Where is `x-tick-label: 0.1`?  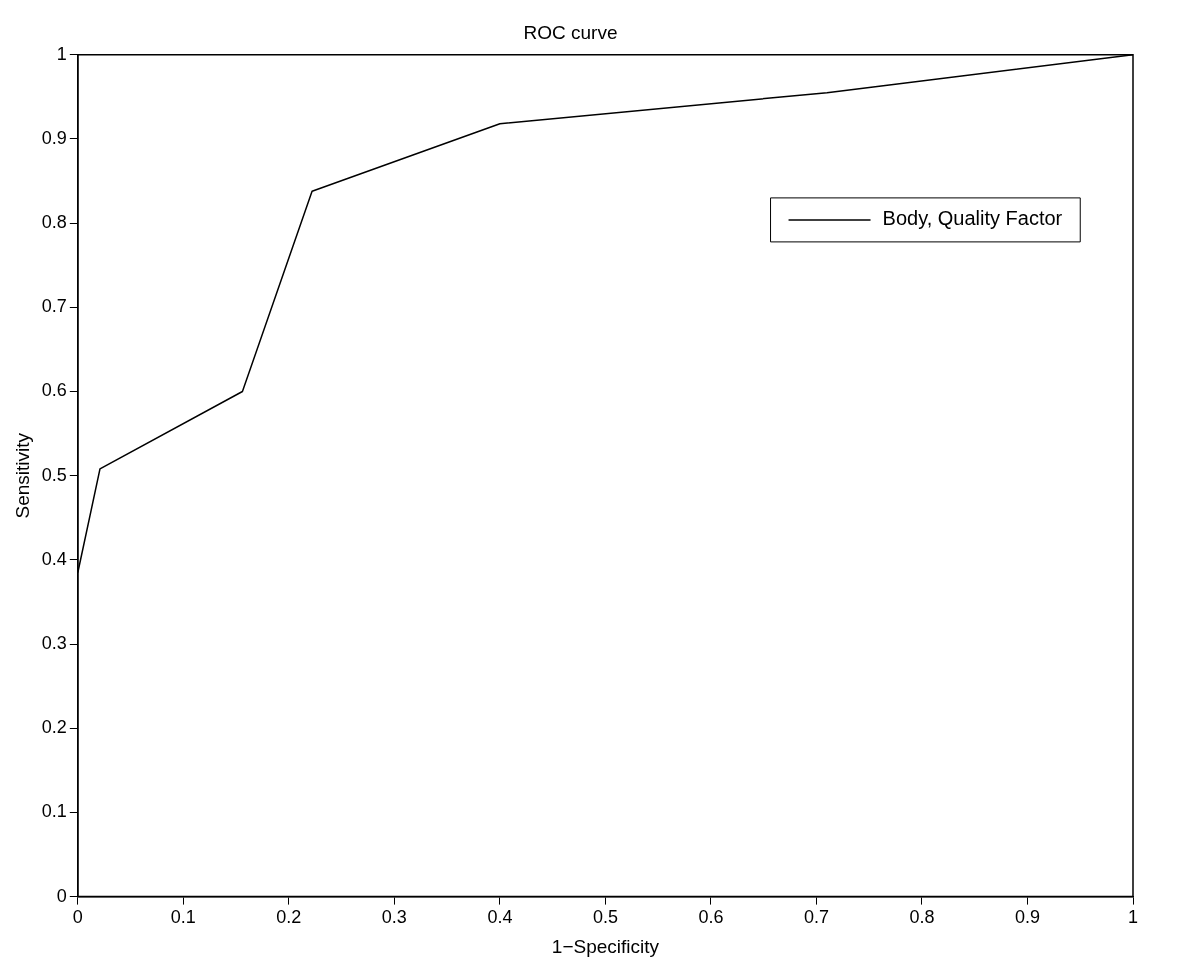
x-tick-label: 0.1 is located at coordinates (183, 917).